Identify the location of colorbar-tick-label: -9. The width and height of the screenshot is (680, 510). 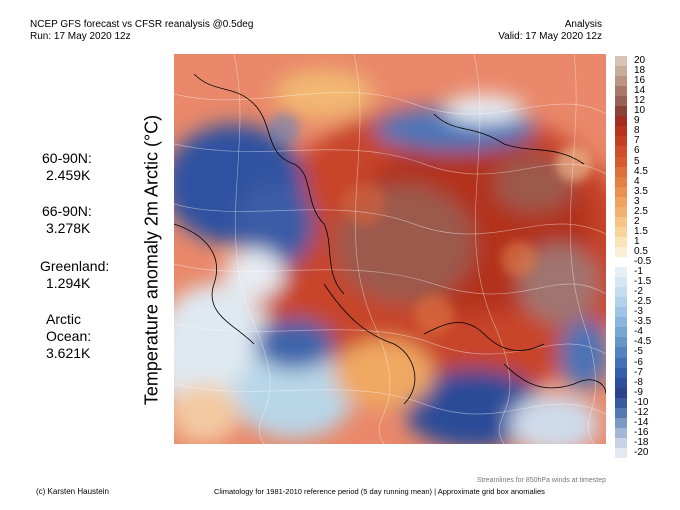
(638, 392).